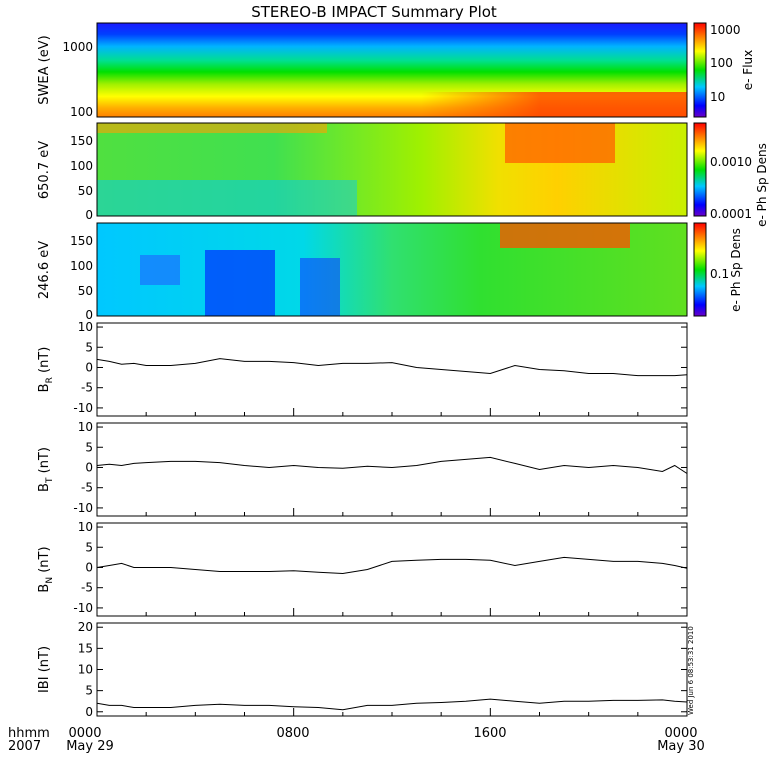  I want to click on plot-title: STEREO-B IMPACT Summary Plot, so click(374, 12).